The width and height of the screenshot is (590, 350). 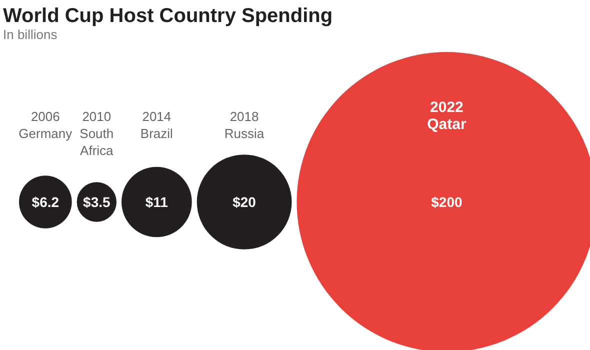 I want to click on category-label: 2006 Germany, so click(x=45, y=125).